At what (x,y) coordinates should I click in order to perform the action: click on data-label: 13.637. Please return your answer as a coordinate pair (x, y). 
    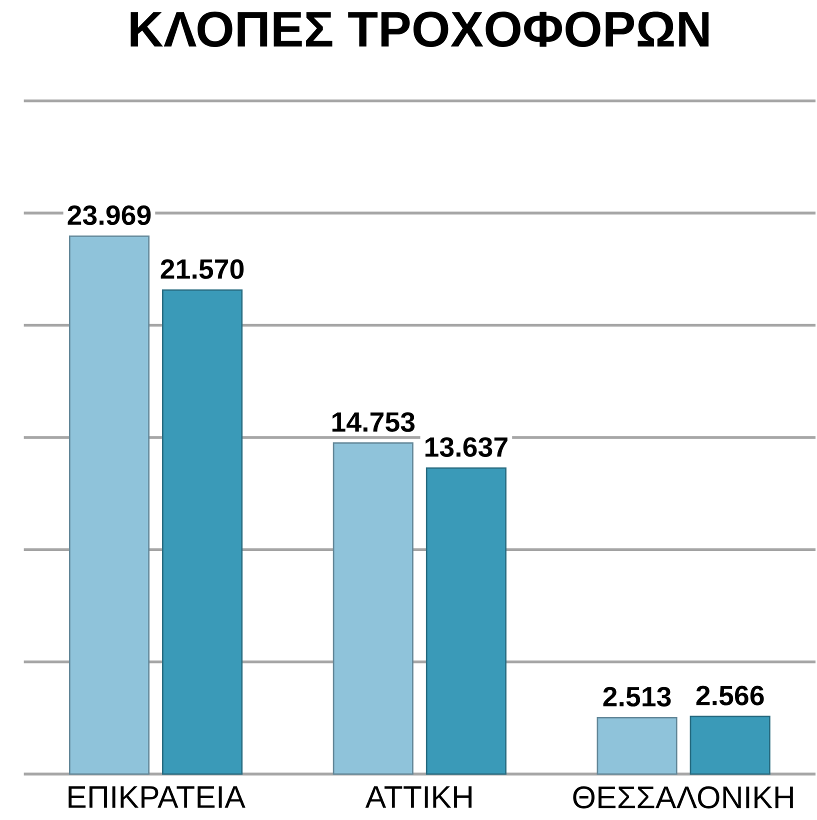
    Looking at the image, I should click on (467, 447).